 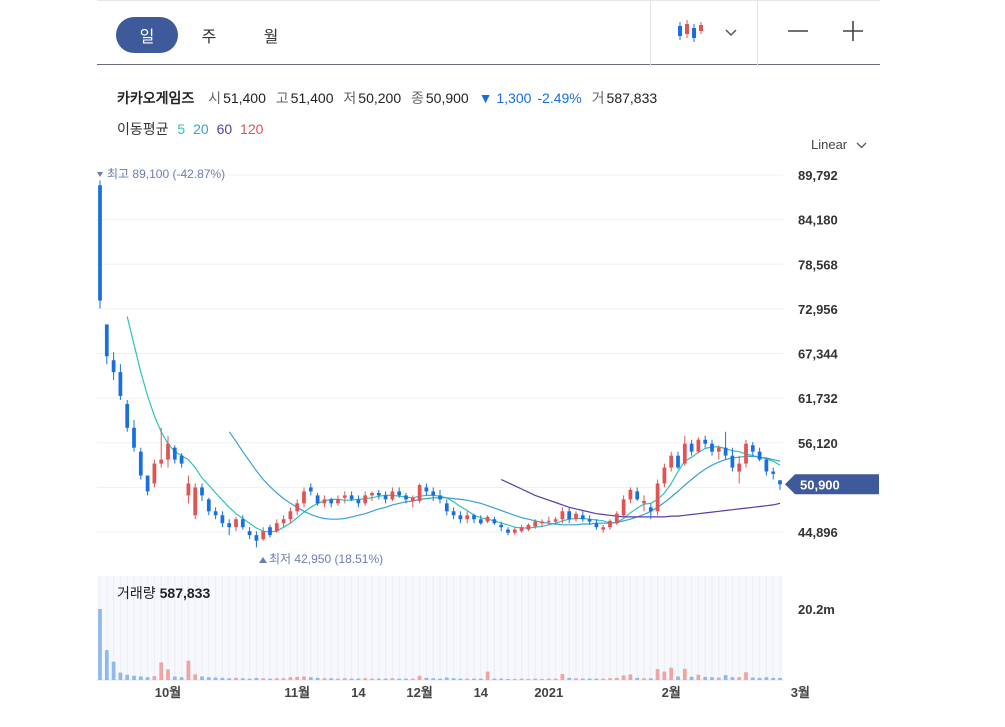 I want to click on ma60-legend: 60, so click(x=224, y=129).